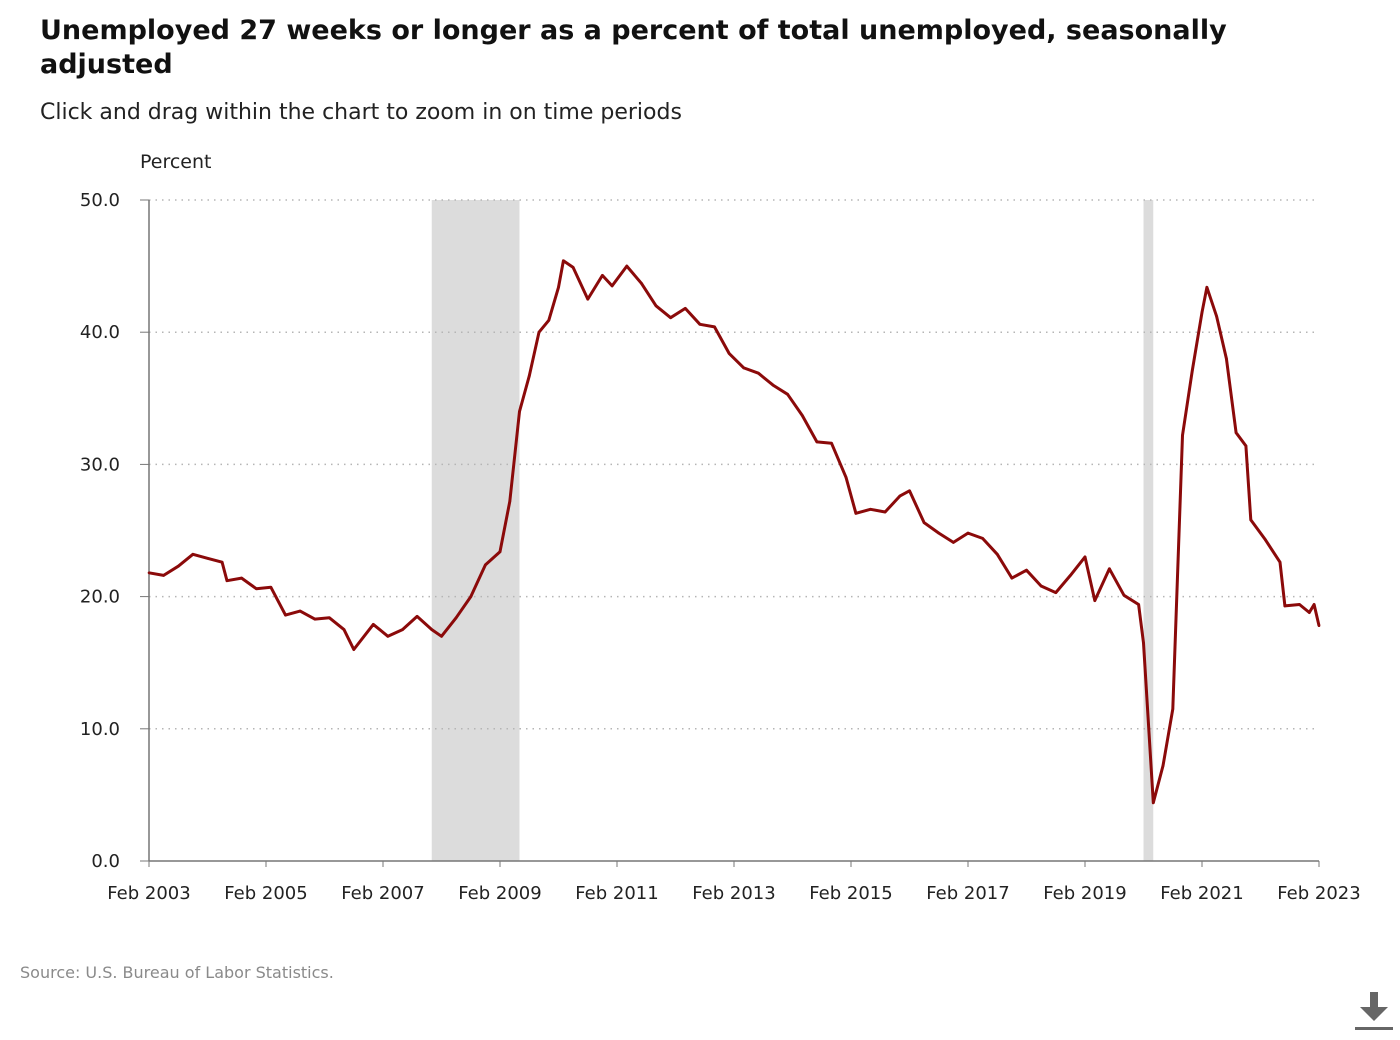 Image resolution: width=1400 pixels, height=1040 pixels. I want to click on x-tick-label: Feb 2015, so click(850, 893).